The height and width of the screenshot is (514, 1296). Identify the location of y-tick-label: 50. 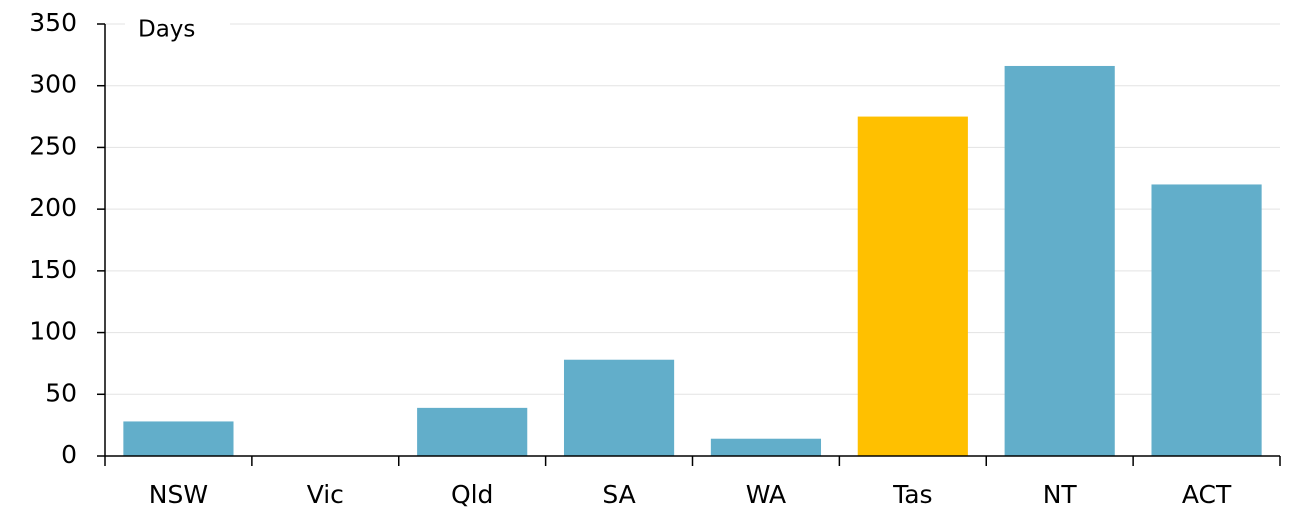
(61, 392).